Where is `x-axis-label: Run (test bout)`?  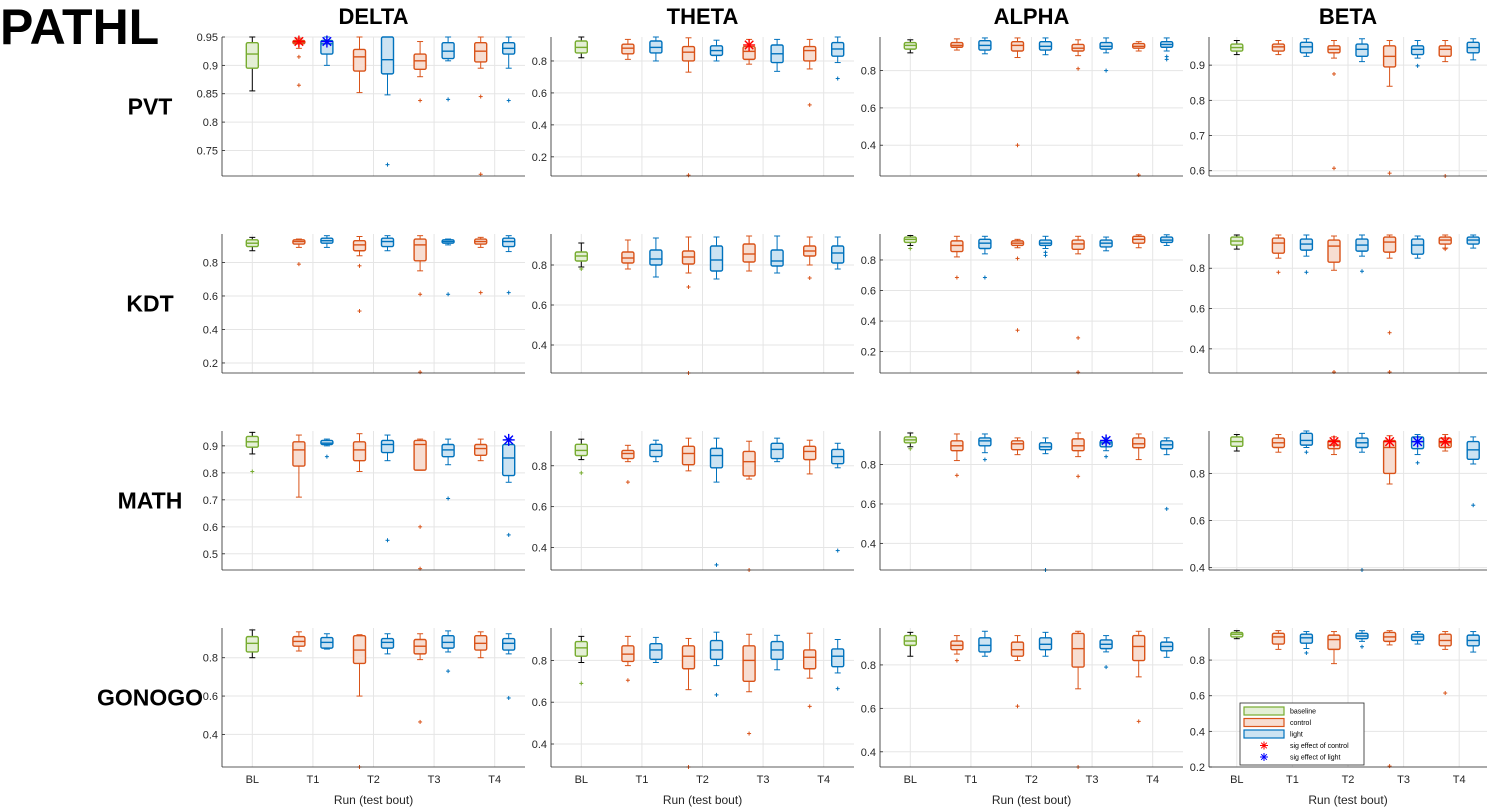 x-axis-label: Run (test bout) is located at coordinates (702, 800).